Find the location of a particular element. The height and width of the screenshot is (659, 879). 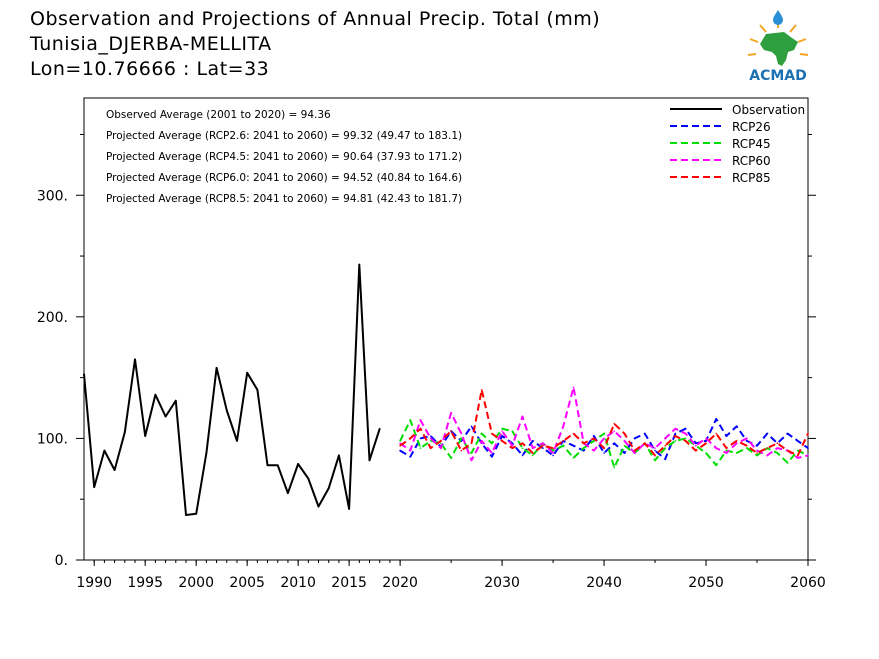

x-tick-label: 1990 is located at coordinates (94, 583).